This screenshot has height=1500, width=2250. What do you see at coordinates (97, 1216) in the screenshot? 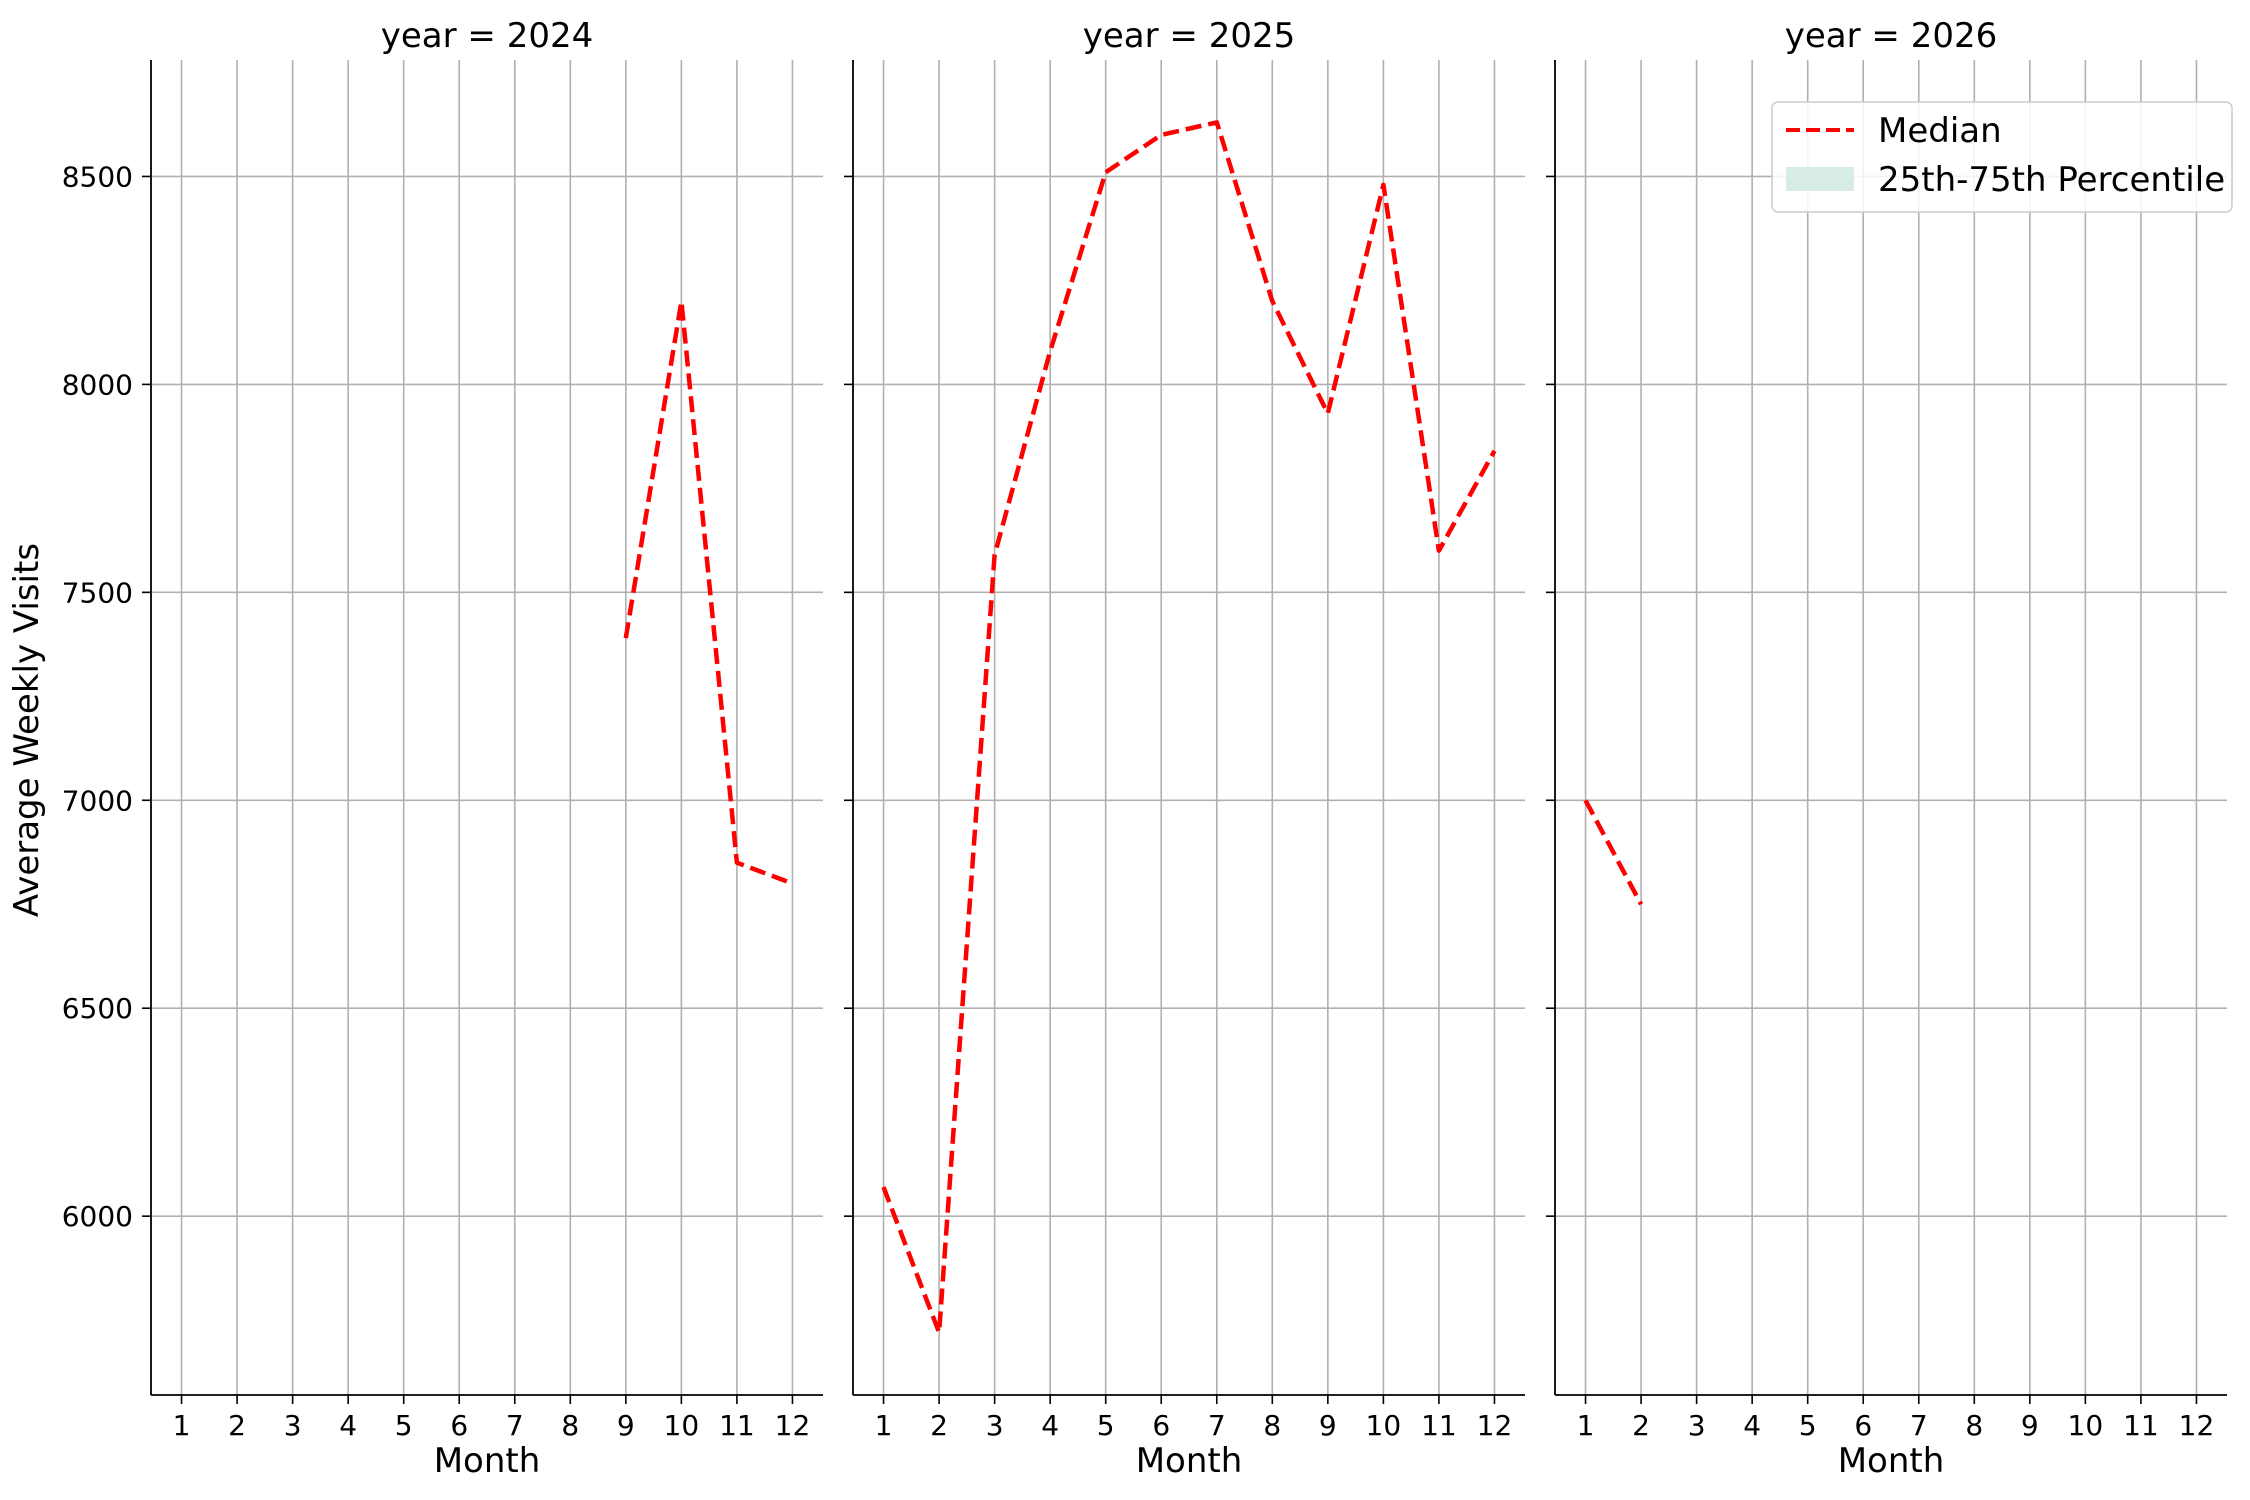
I see `y-tick-label: 6000` at bounding box center [97, 1216].